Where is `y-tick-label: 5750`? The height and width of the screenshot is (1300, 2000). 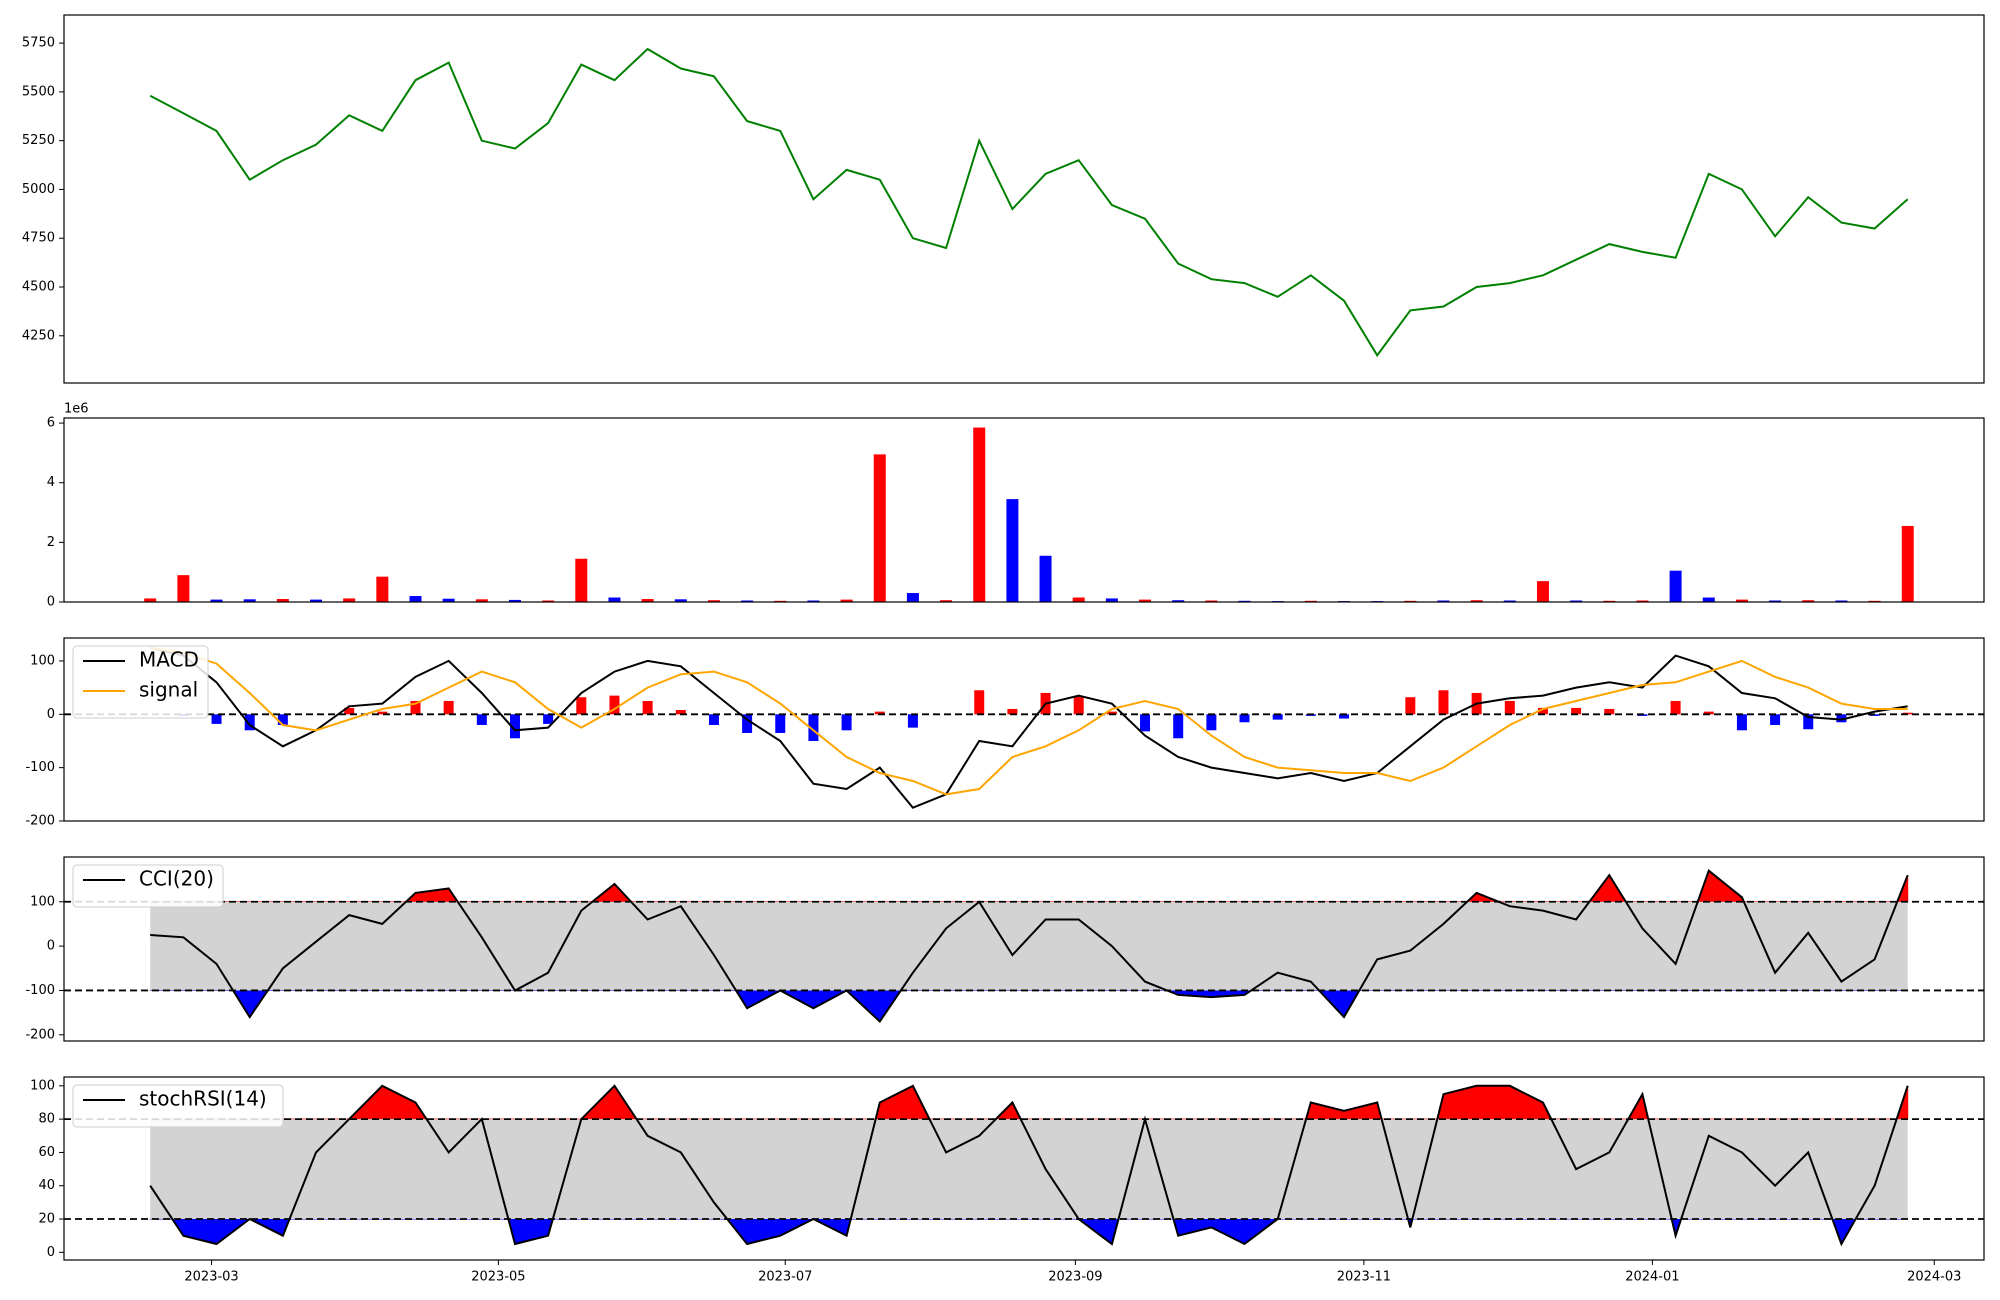
y-tick-label: 5750 is located at coordinates (38, 43).